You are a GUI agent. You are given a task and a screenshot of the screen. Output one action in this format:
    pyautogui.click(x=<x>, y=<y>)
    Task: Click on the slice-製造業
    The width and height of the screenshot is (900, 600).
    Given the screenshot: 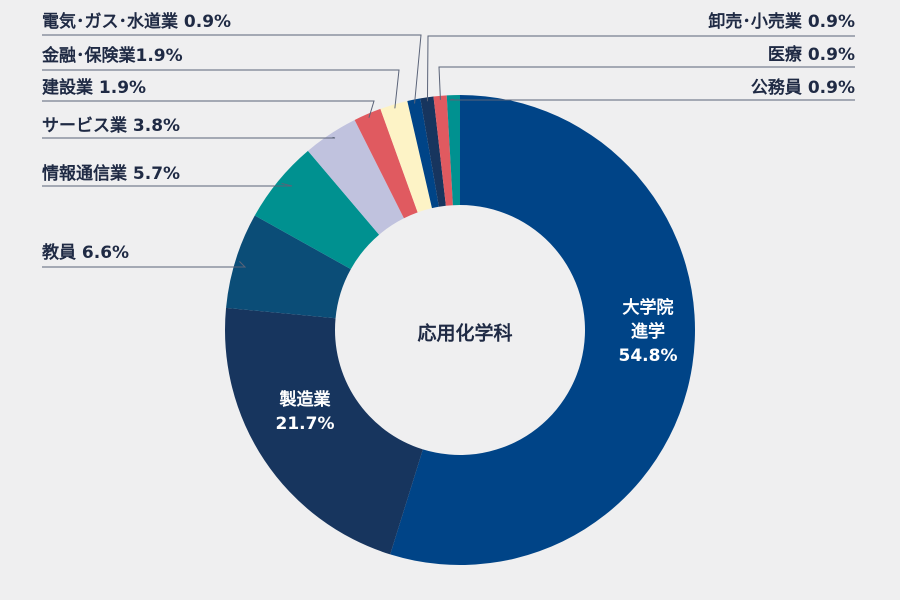 What is the action you would take?
    pyautogui.click(x=323, y=431)
    